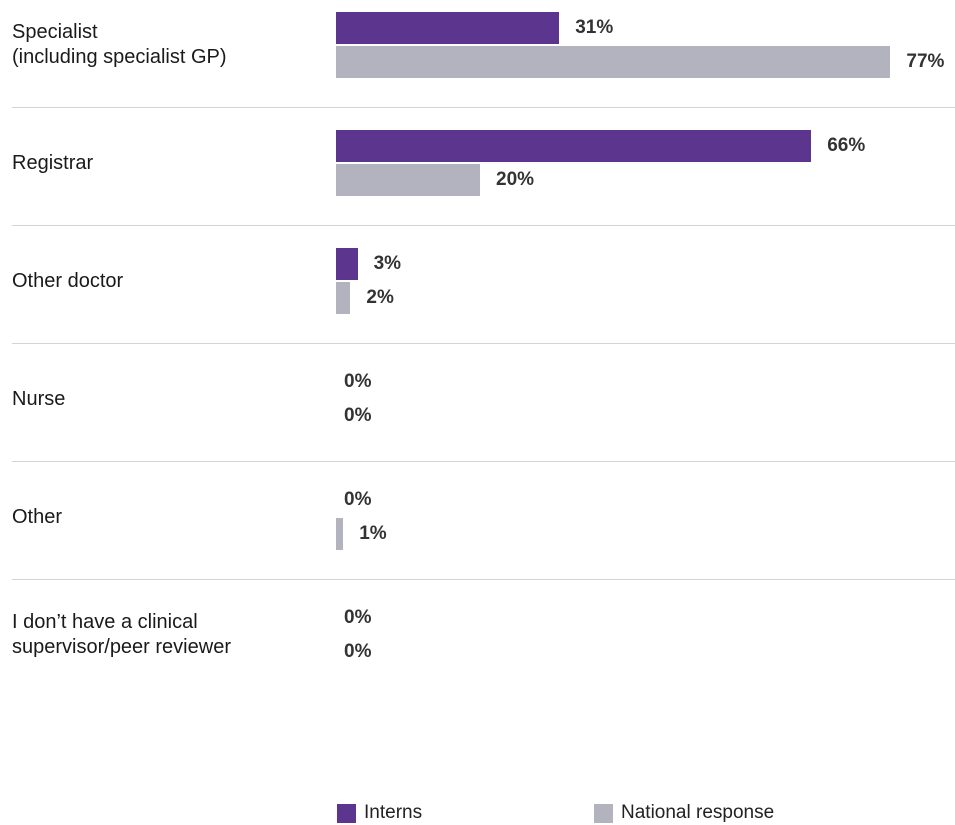 This screenshot has height=825, width=955. I want to click on legend-item-national: National response, so click(684, 813).